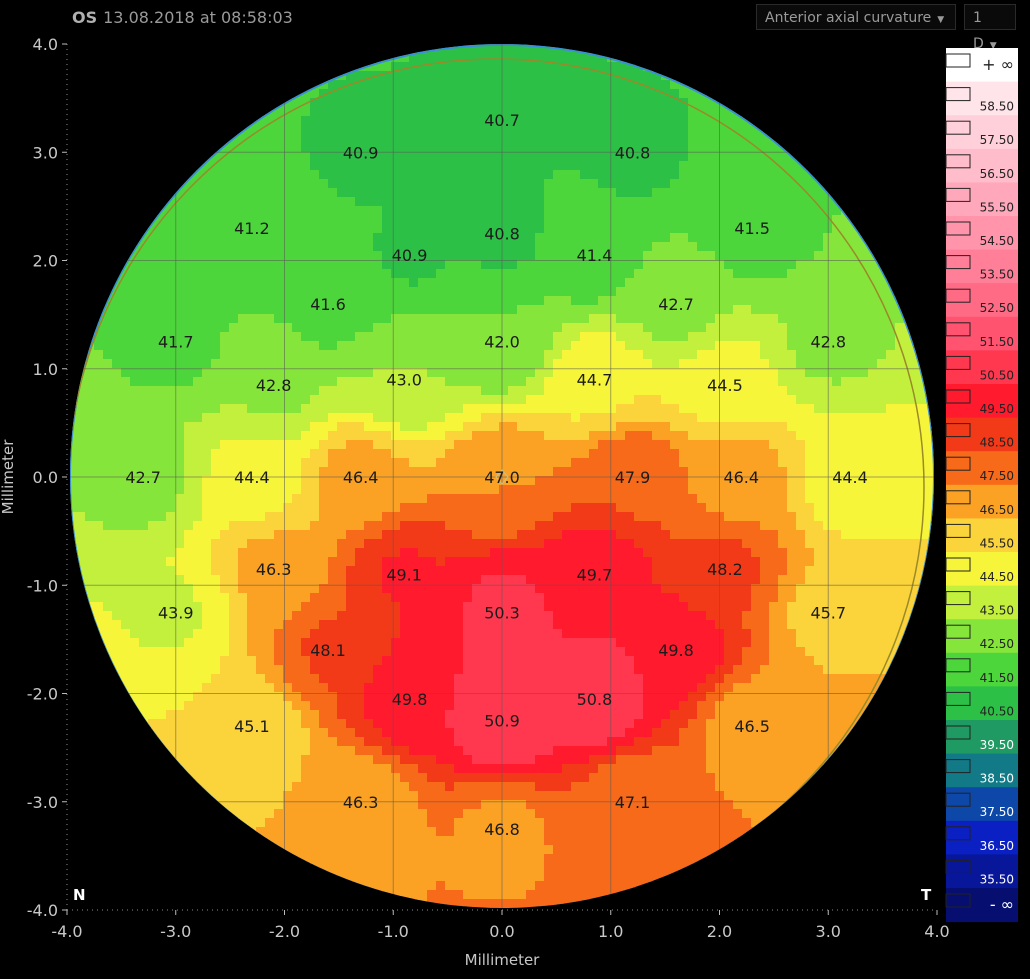 This screenshot has height=979, width=1030. I want to click on step-dropdown: 1 D ▼, so click(990, 28).